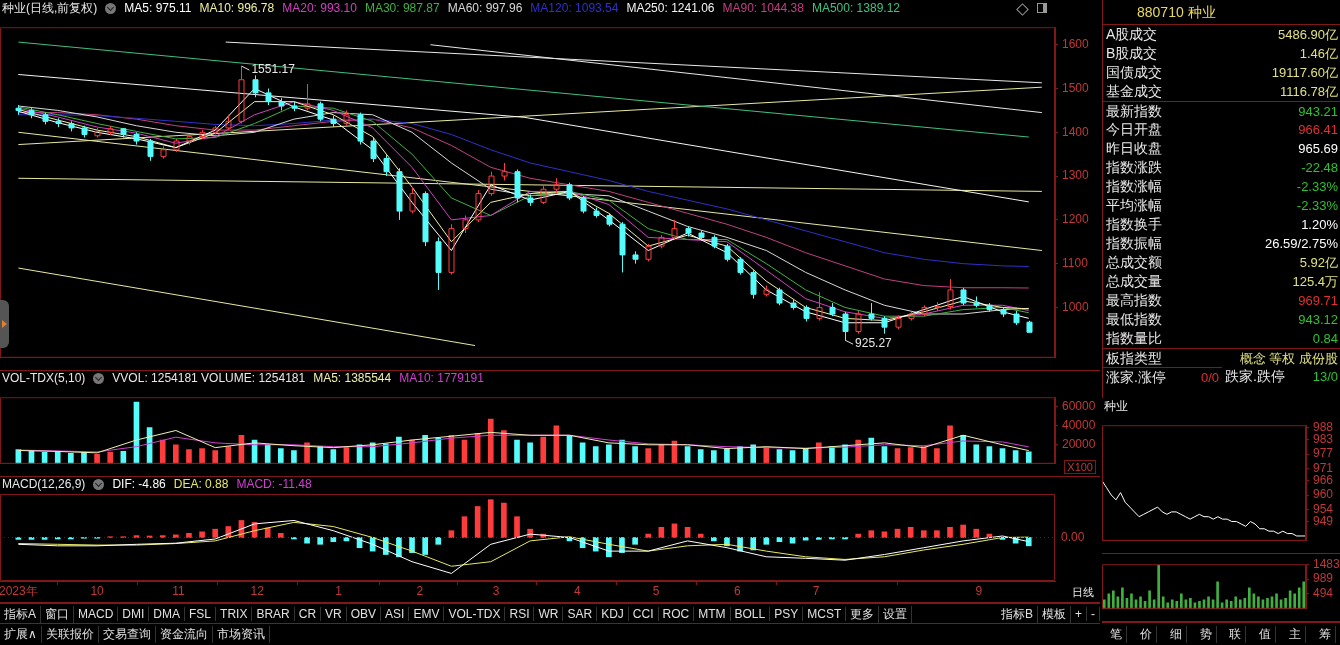 The height and width of the screenshot is (645, 1340). What do you see at coordinates (441, 378) in the screenshot?
I see `text: MA10: 1779191` at bounding box center [441, 378].